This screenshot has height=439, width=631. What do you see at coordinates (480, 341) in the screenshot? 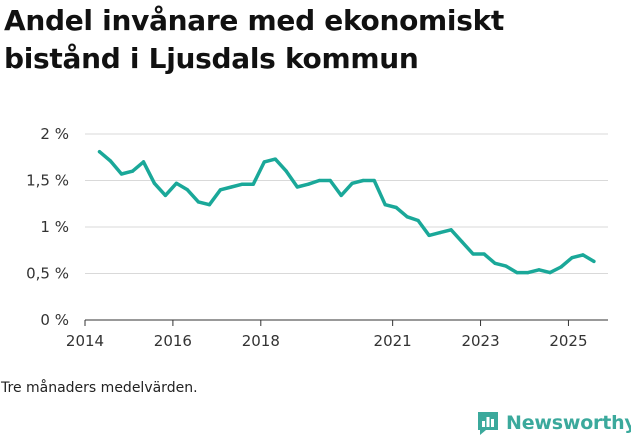
I see `x-tick-label: 2023` at bounding box center [480, 341].